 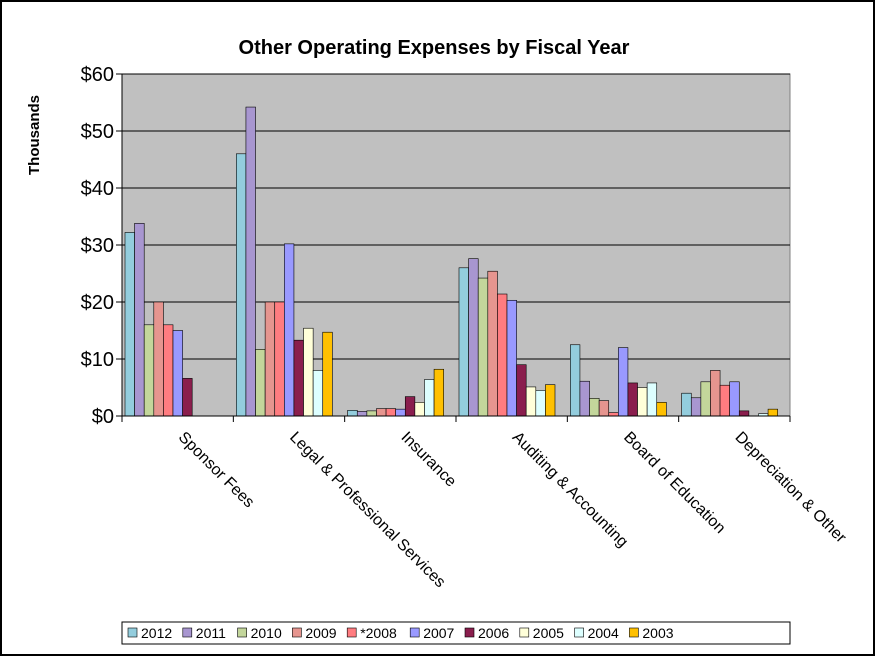 I want to click on y-tick-label: $40, so click(x=97, y=189).